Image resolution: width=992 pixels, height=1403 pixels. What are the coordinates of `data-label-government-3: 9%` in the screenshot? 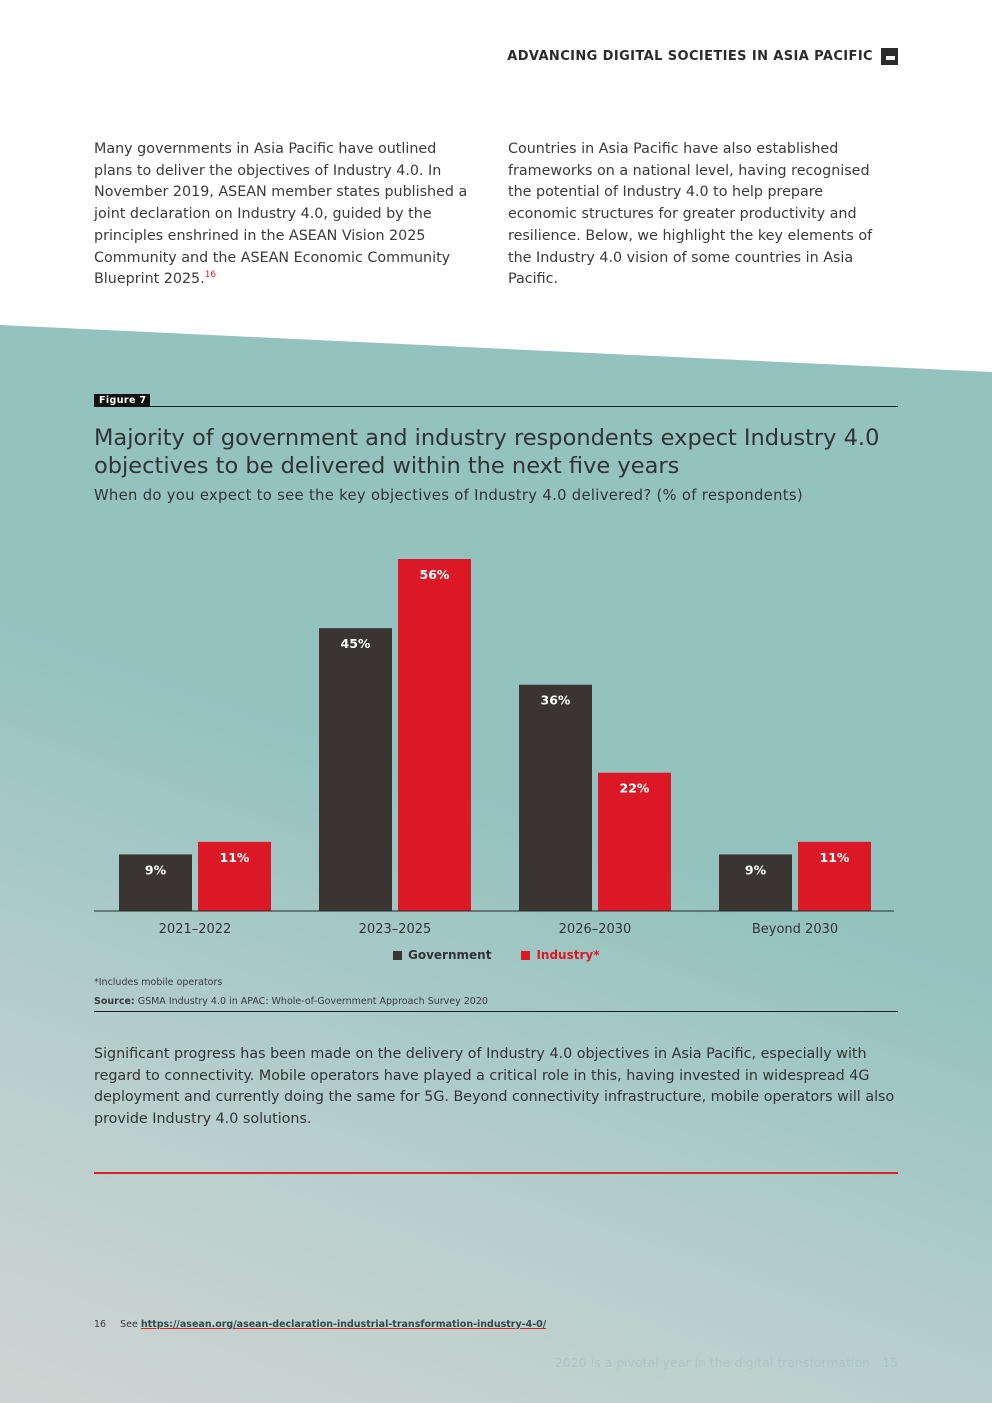 It's located at (756, 869).